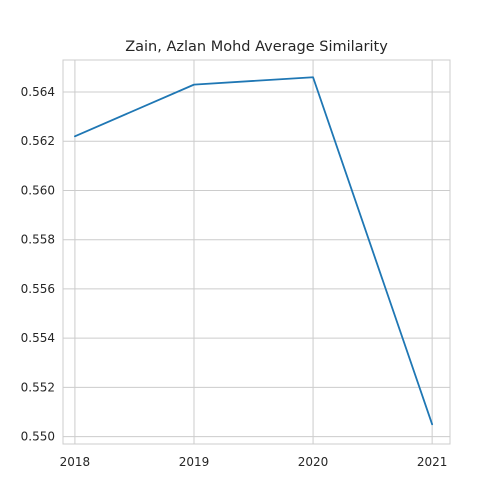 The width and height of the screenshot is (500, 500). What do you see at coordinates (194, 462) in the screenshot?
I see `x-tick-label: 2019` at bounding box center [194, 462].